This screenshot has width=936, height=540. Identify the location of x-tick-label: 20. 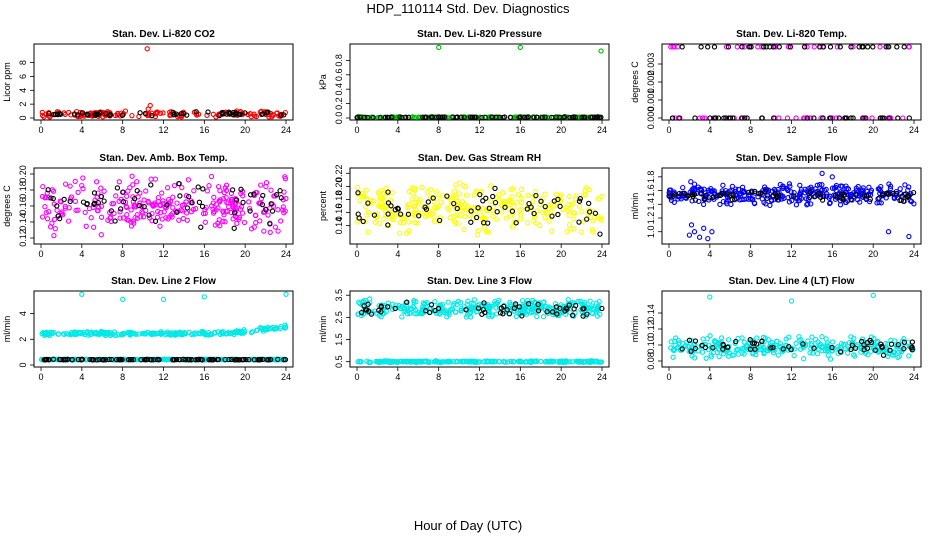
(873, 130).